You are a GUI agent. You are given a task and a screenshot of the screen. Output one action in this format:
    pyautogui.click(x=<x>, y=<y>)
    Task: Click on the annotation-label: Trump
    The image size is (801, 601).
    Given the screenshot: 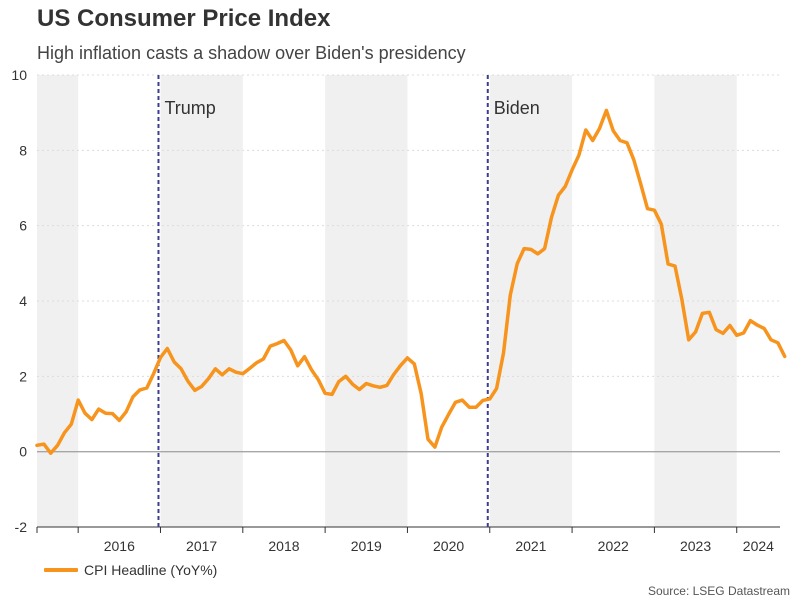 What is the action you would take?
    pyautogui.click(x=189, y=108)
    